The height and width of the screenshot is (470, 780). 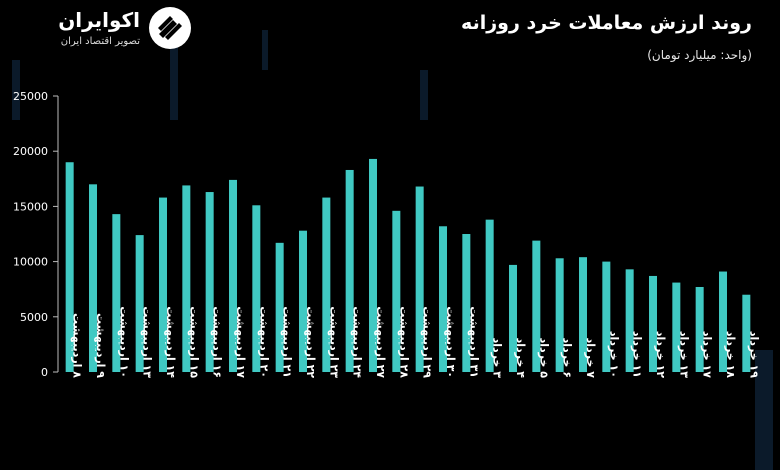 What do you see at coordinates (427, 342) in the screenshot?
I see `x-tick-label: ۲۹ اردیبهشت` at bounding box center [427, 342].